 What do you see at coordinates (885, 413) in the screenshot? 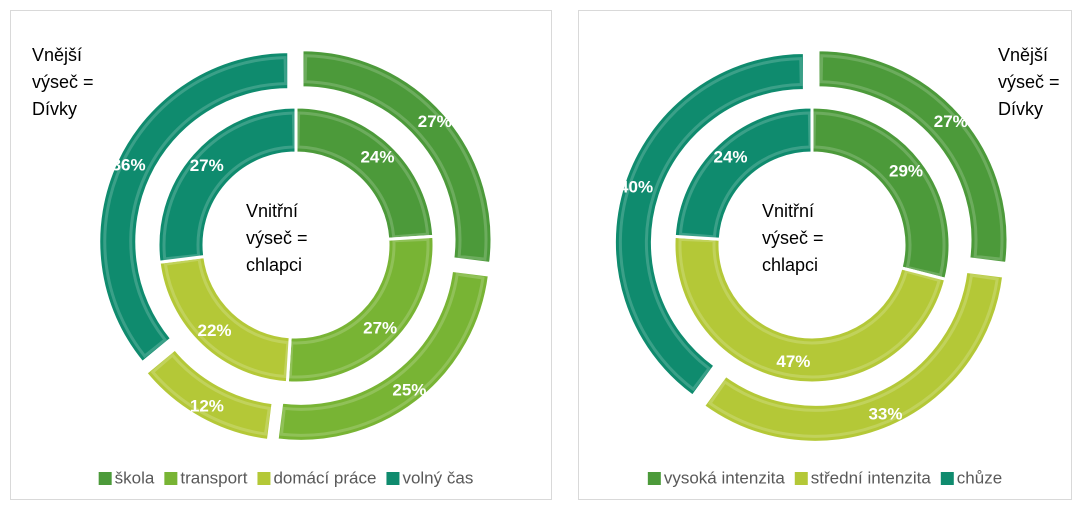
I see `data-label: 33%` at bounding box center [885, 413].